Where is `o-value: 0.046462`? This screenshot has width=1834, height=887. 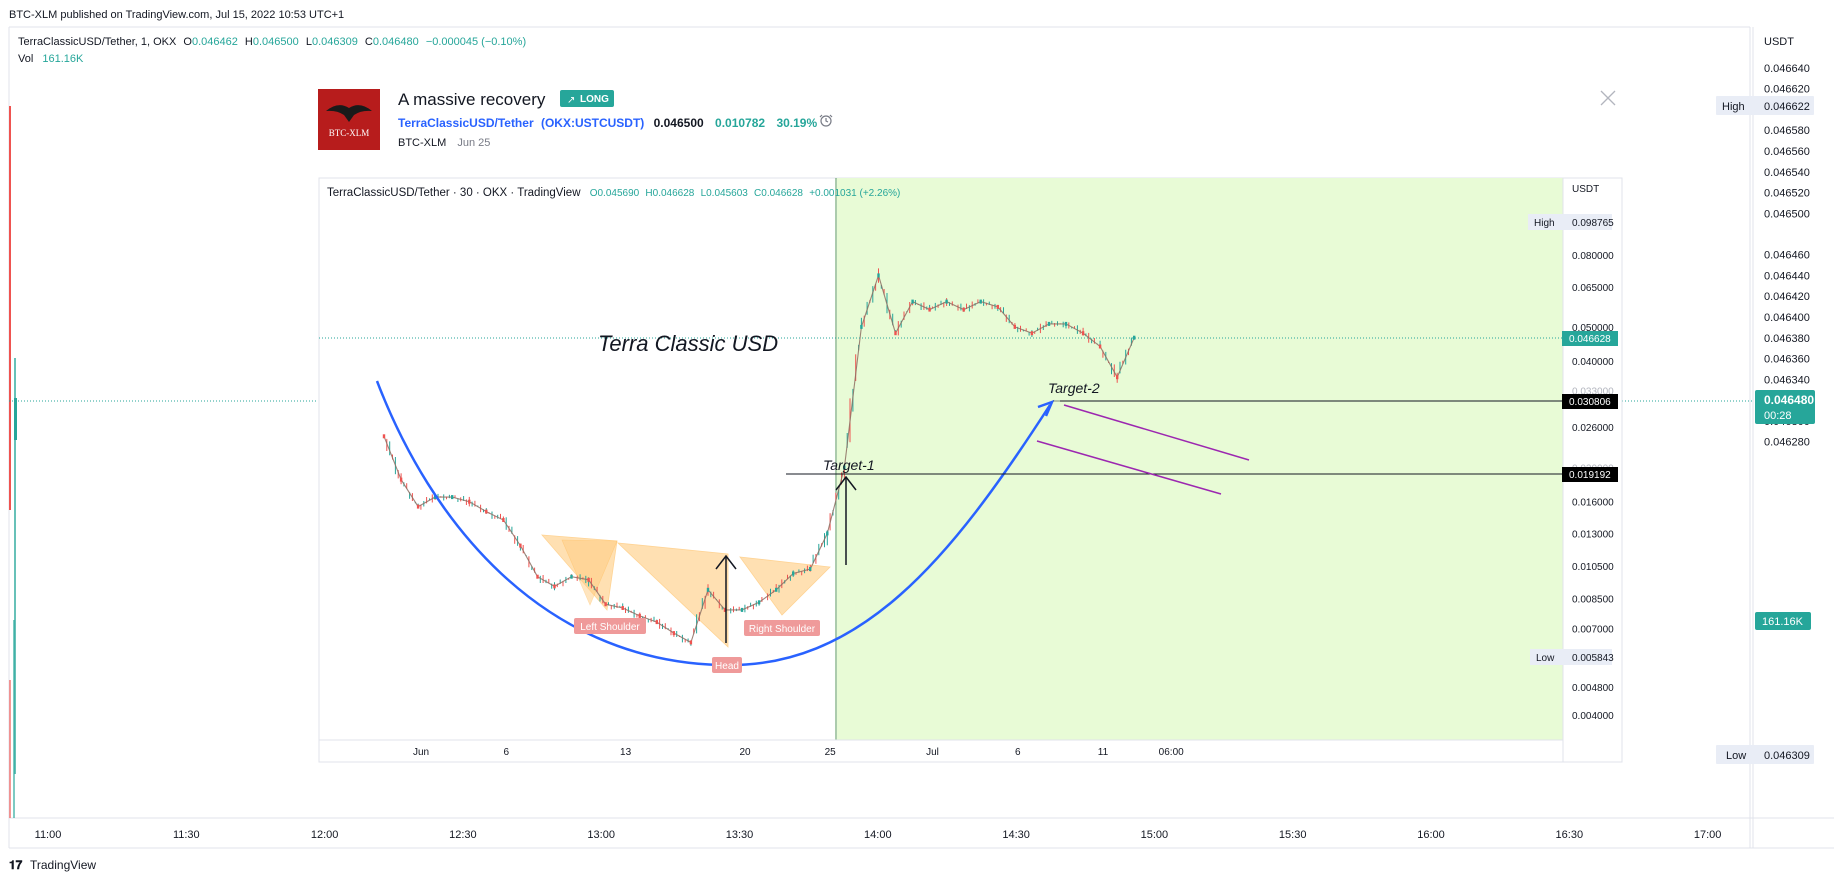 o-value: 0.046462 is located at coordinates (215, 42).